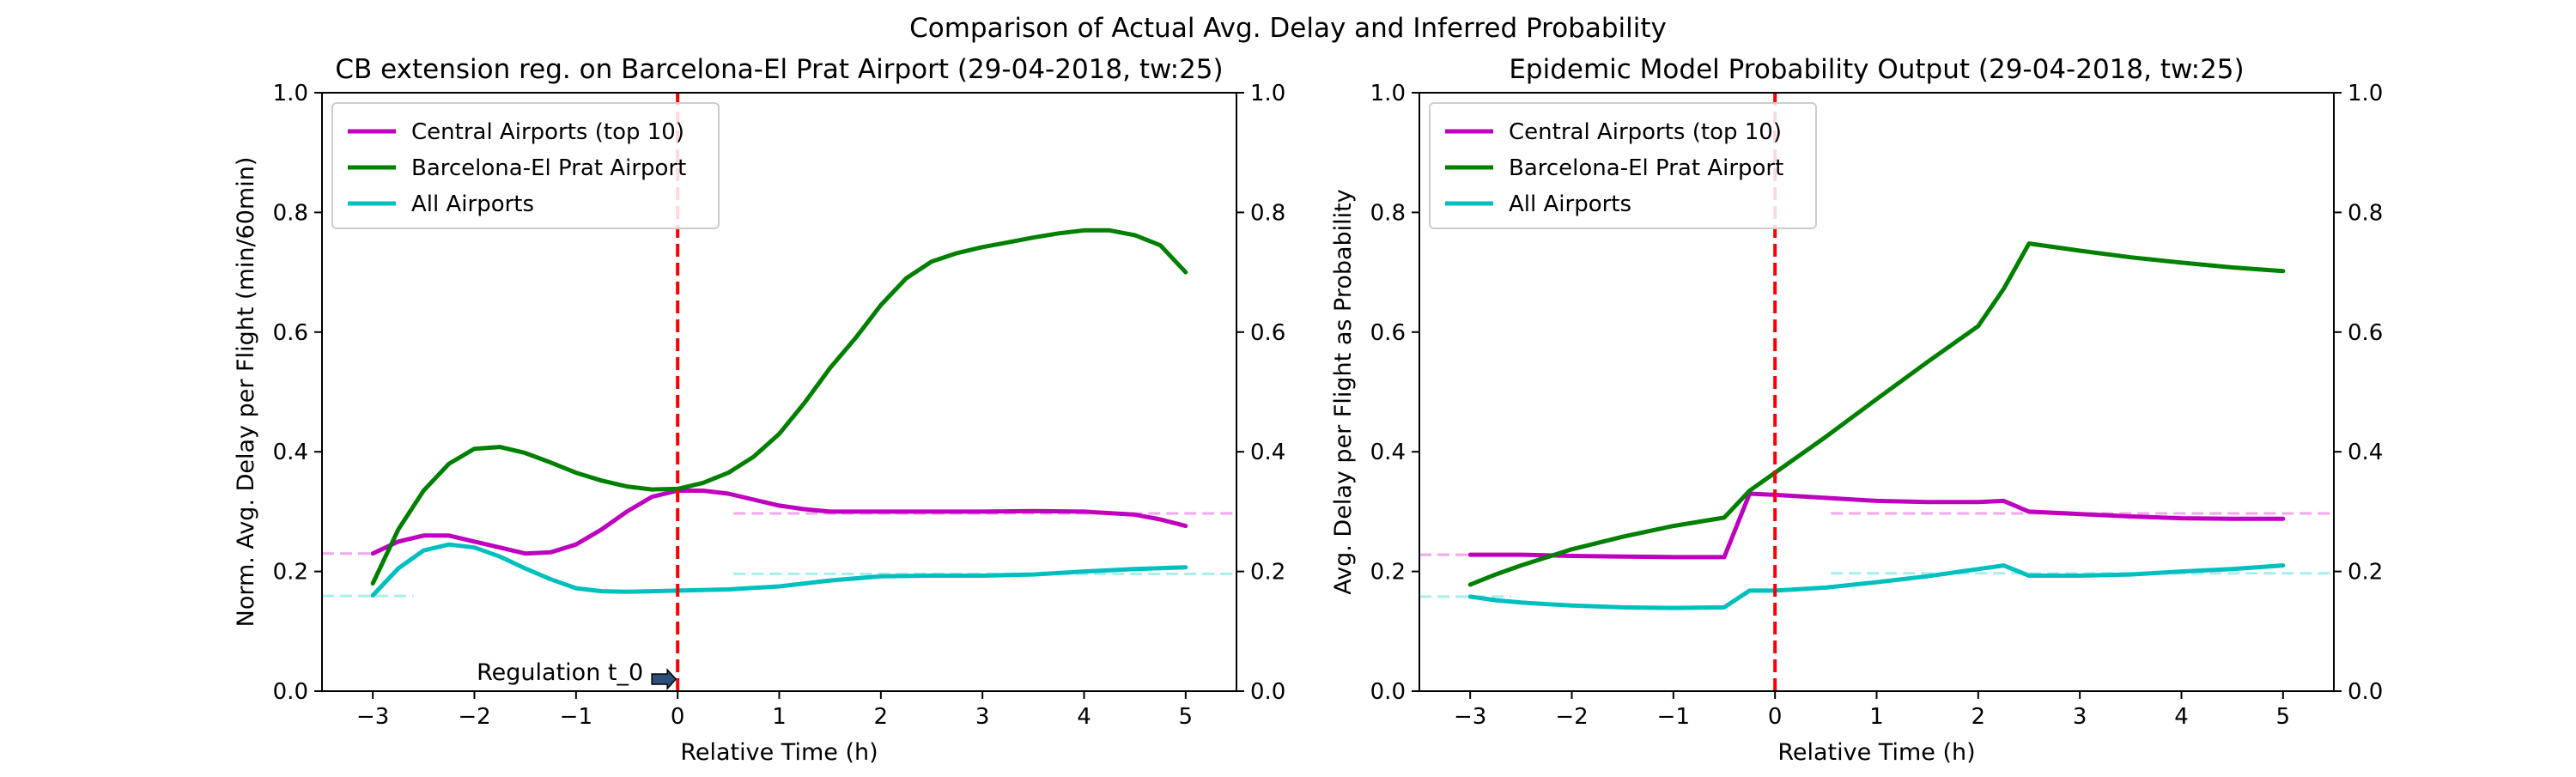 This screenshot has width=2576, height=777. I want to click on regulation-annotation: Regulation t_0, so click(560, 672).